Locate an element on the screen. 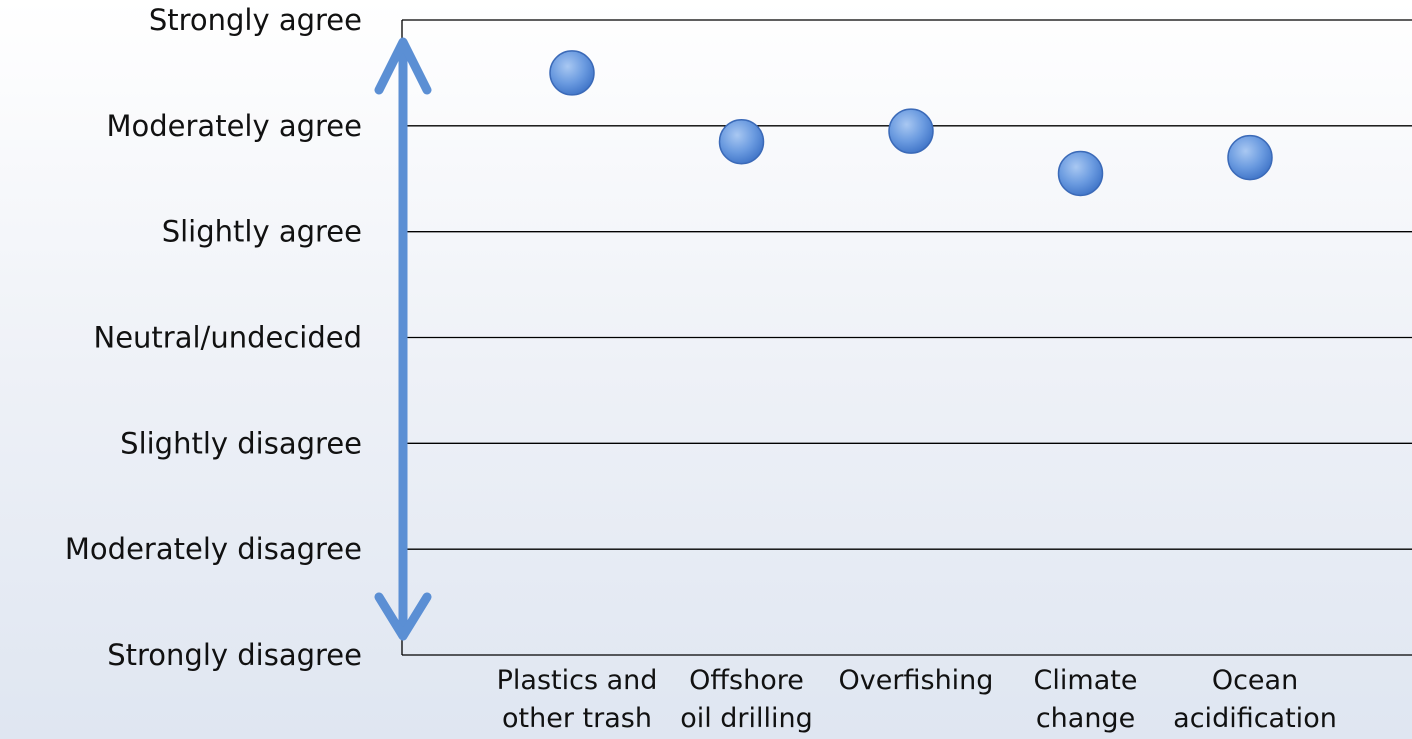 The width and height of the screenshot is (1412, 739). x-tick-label: Ocean is located at coordinates (1255, 680).